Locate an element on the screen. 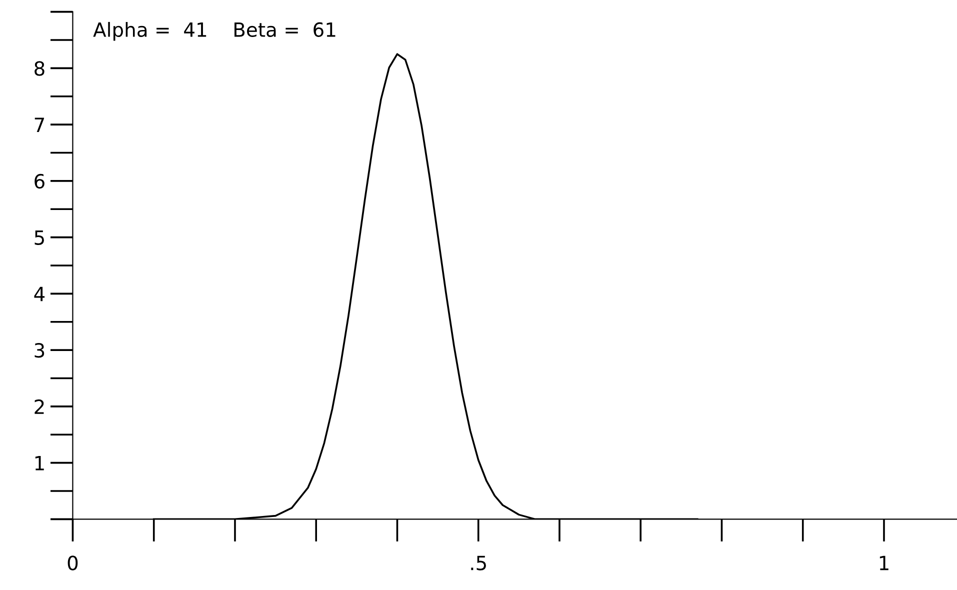 Image resolution: width=957 pixels, height=590 pixels. y-tick-label: 7 is located at coordinates (39, 125).